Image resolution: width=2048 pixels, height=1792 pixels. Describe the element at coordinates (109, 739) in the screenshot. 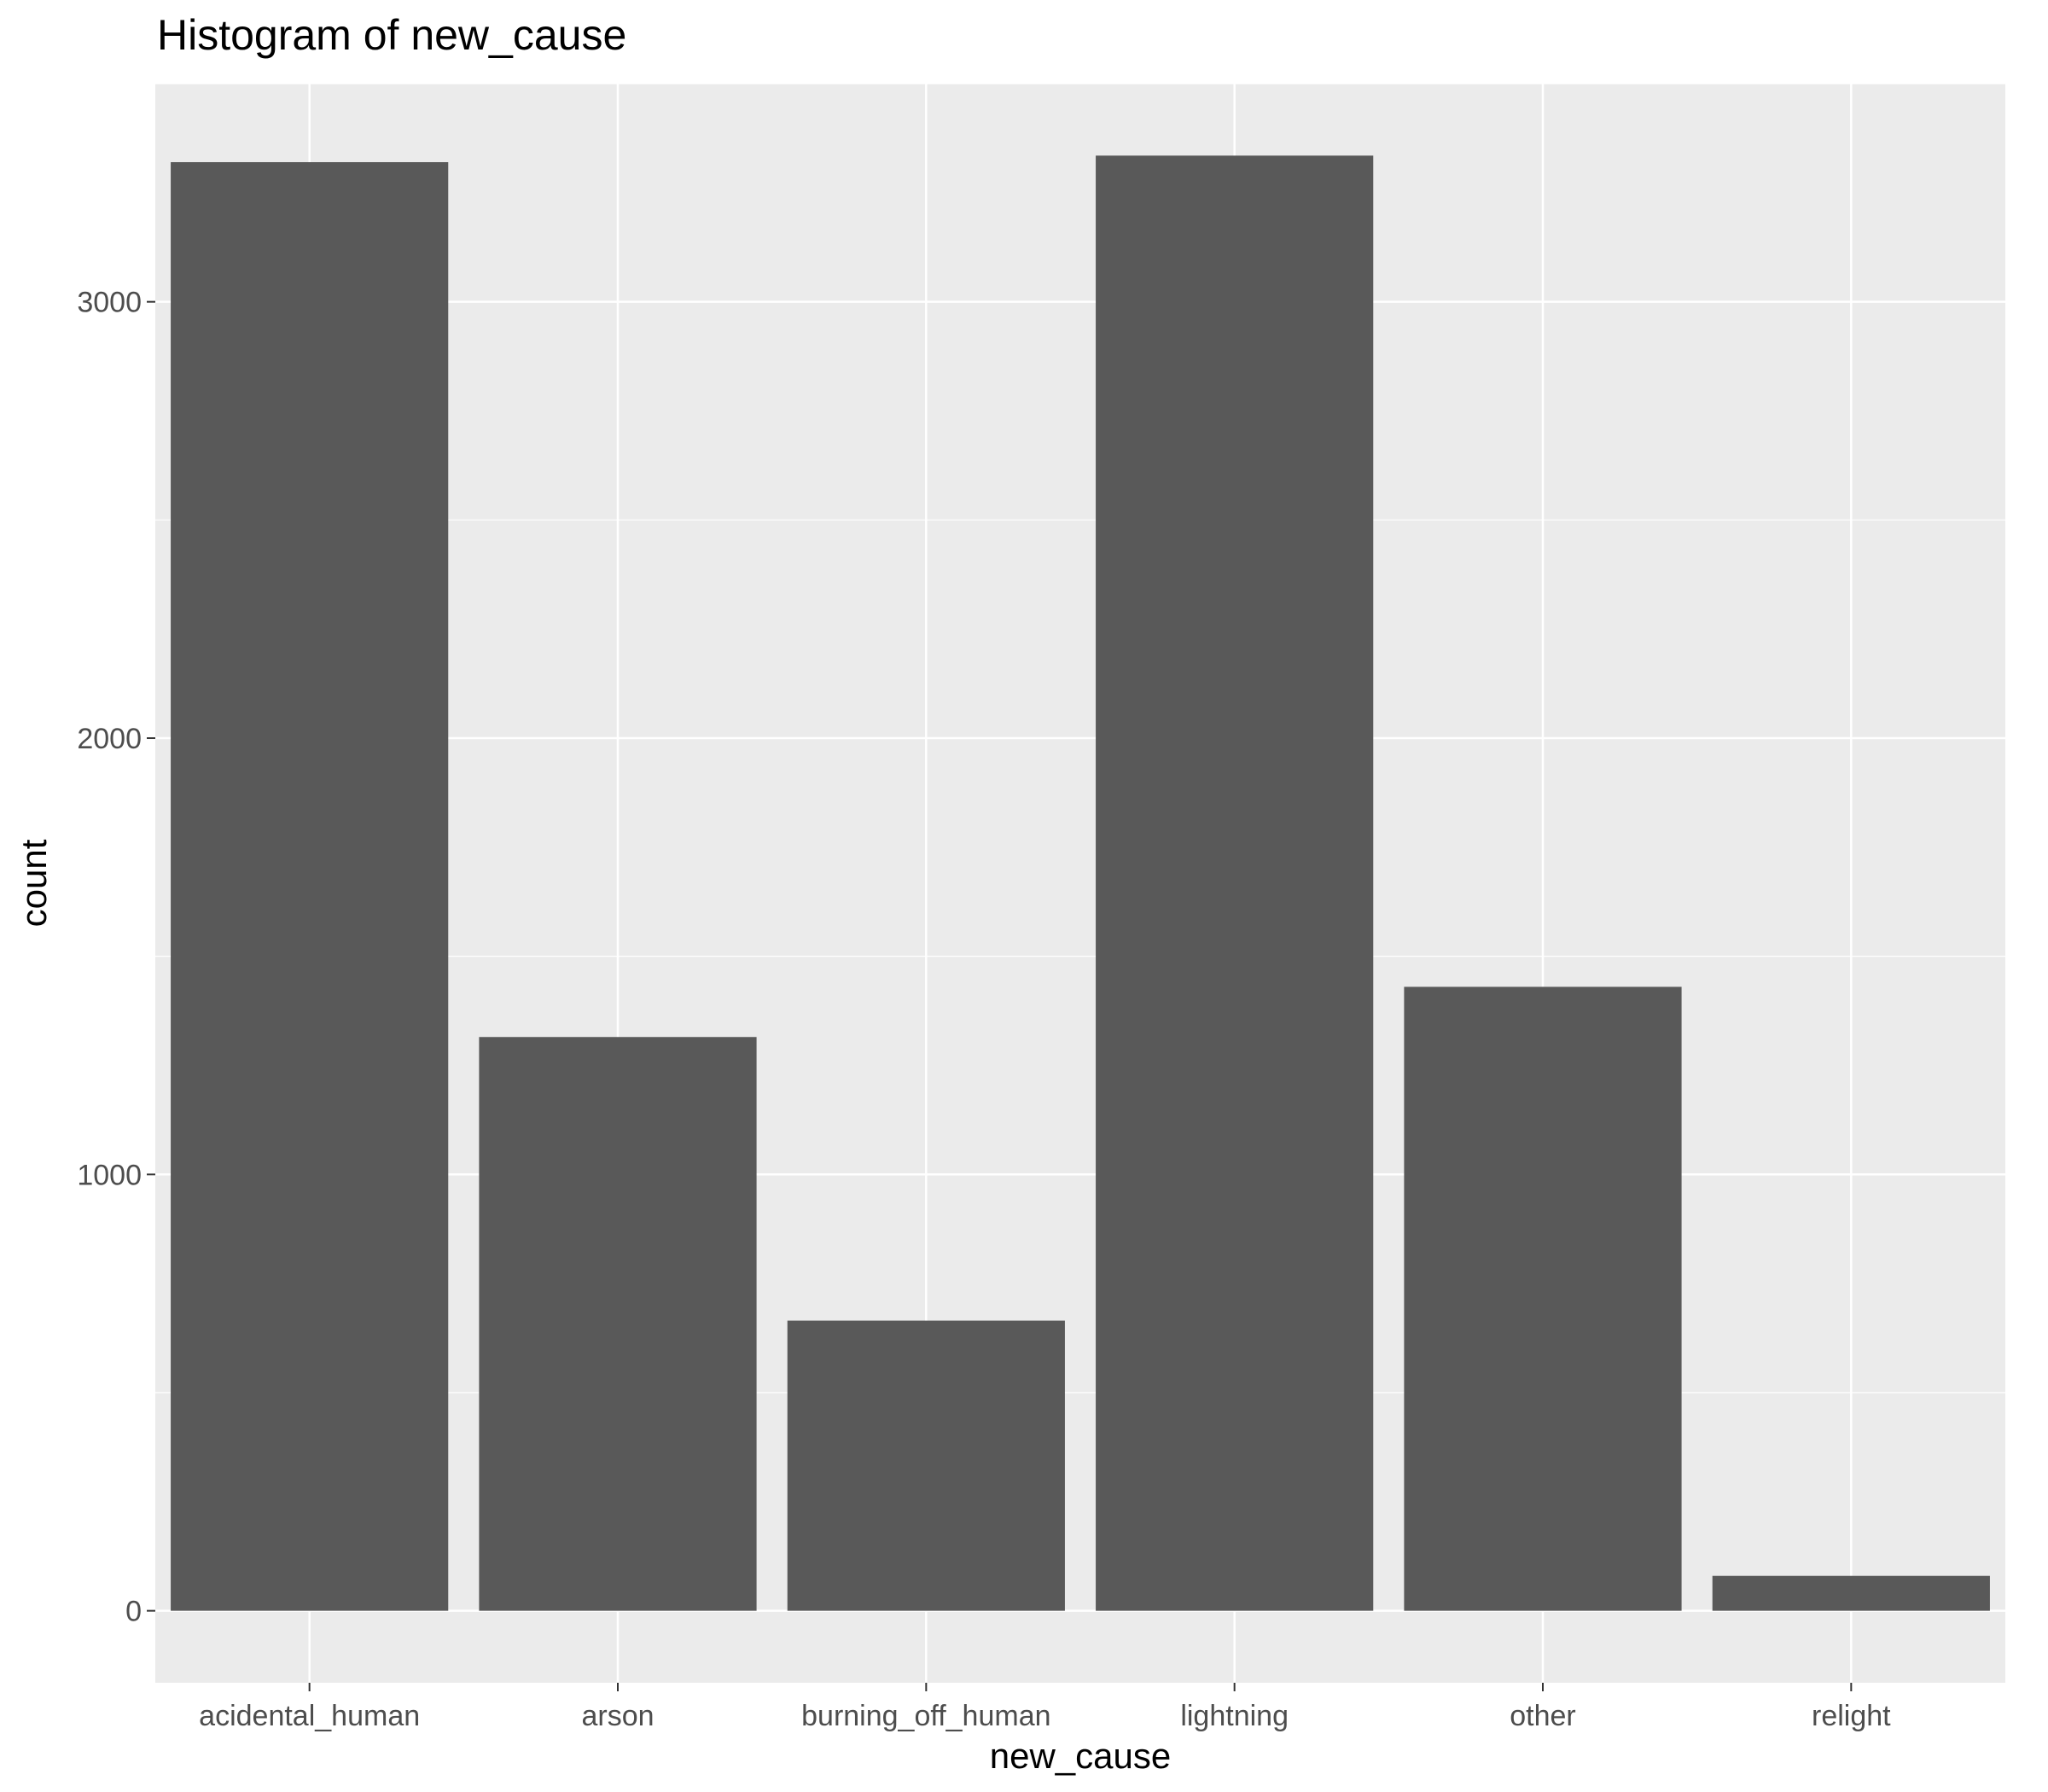

I see `y-tick-label: 2000` at that location.